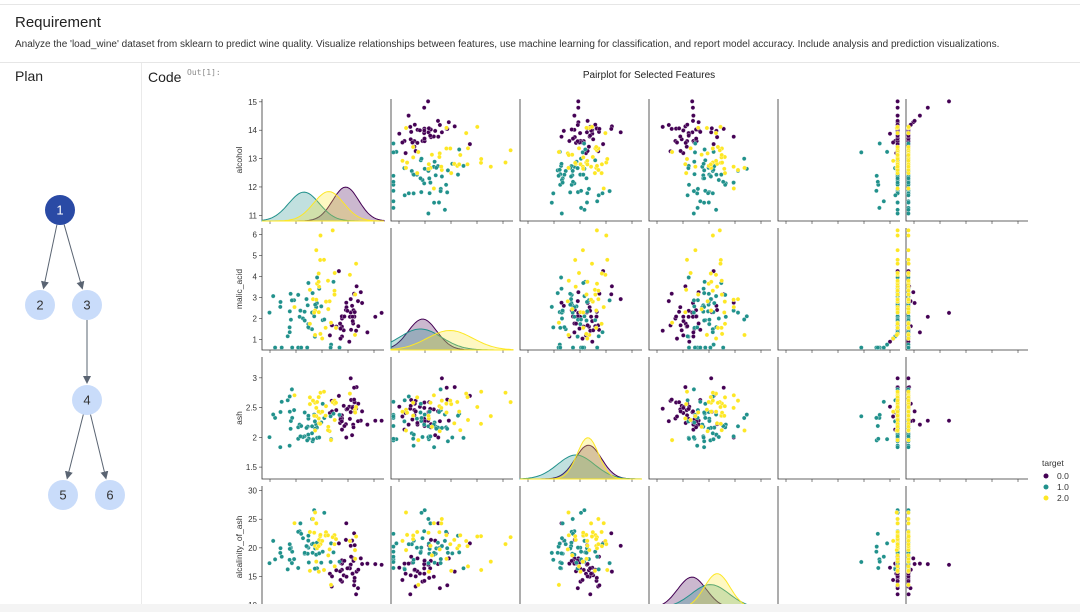 The height and width of the screenshot is (612, 1080). Describe the element at coordinates (451, 547) in the screenshot. I see `cell-axis` at that location.